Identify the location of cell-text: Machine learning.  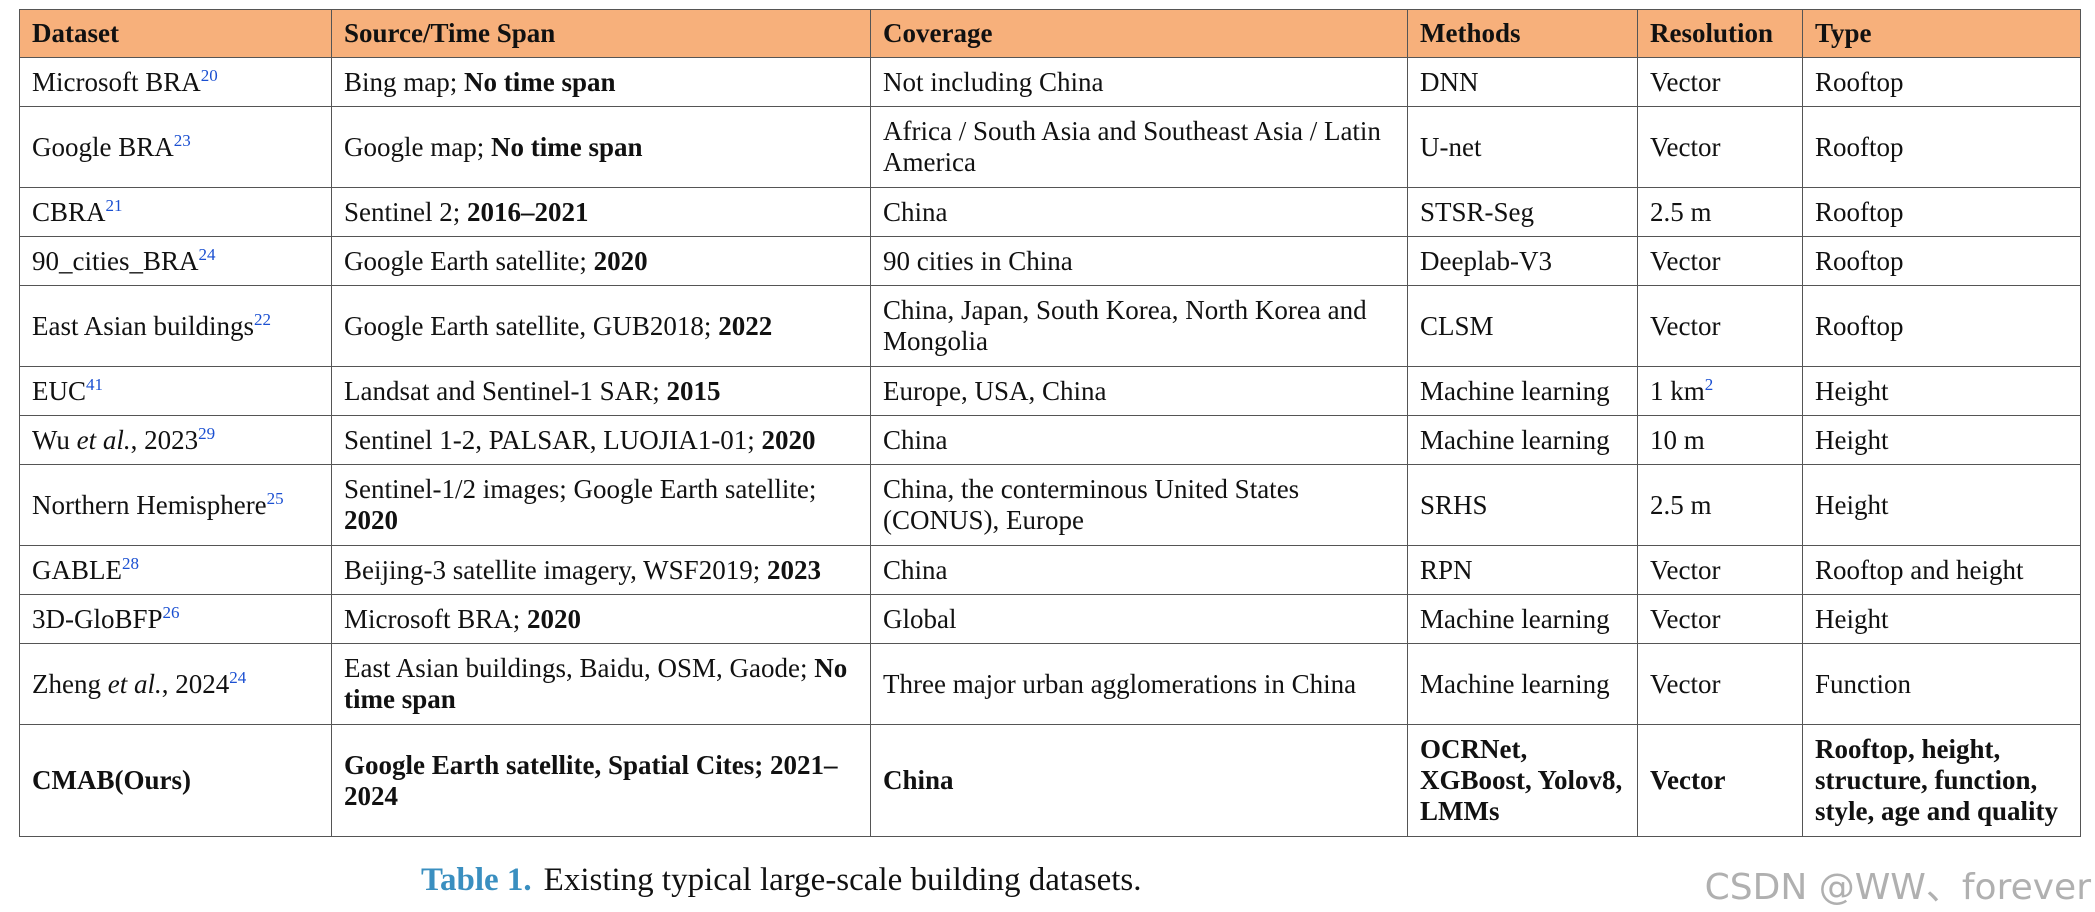
(1515, 439).